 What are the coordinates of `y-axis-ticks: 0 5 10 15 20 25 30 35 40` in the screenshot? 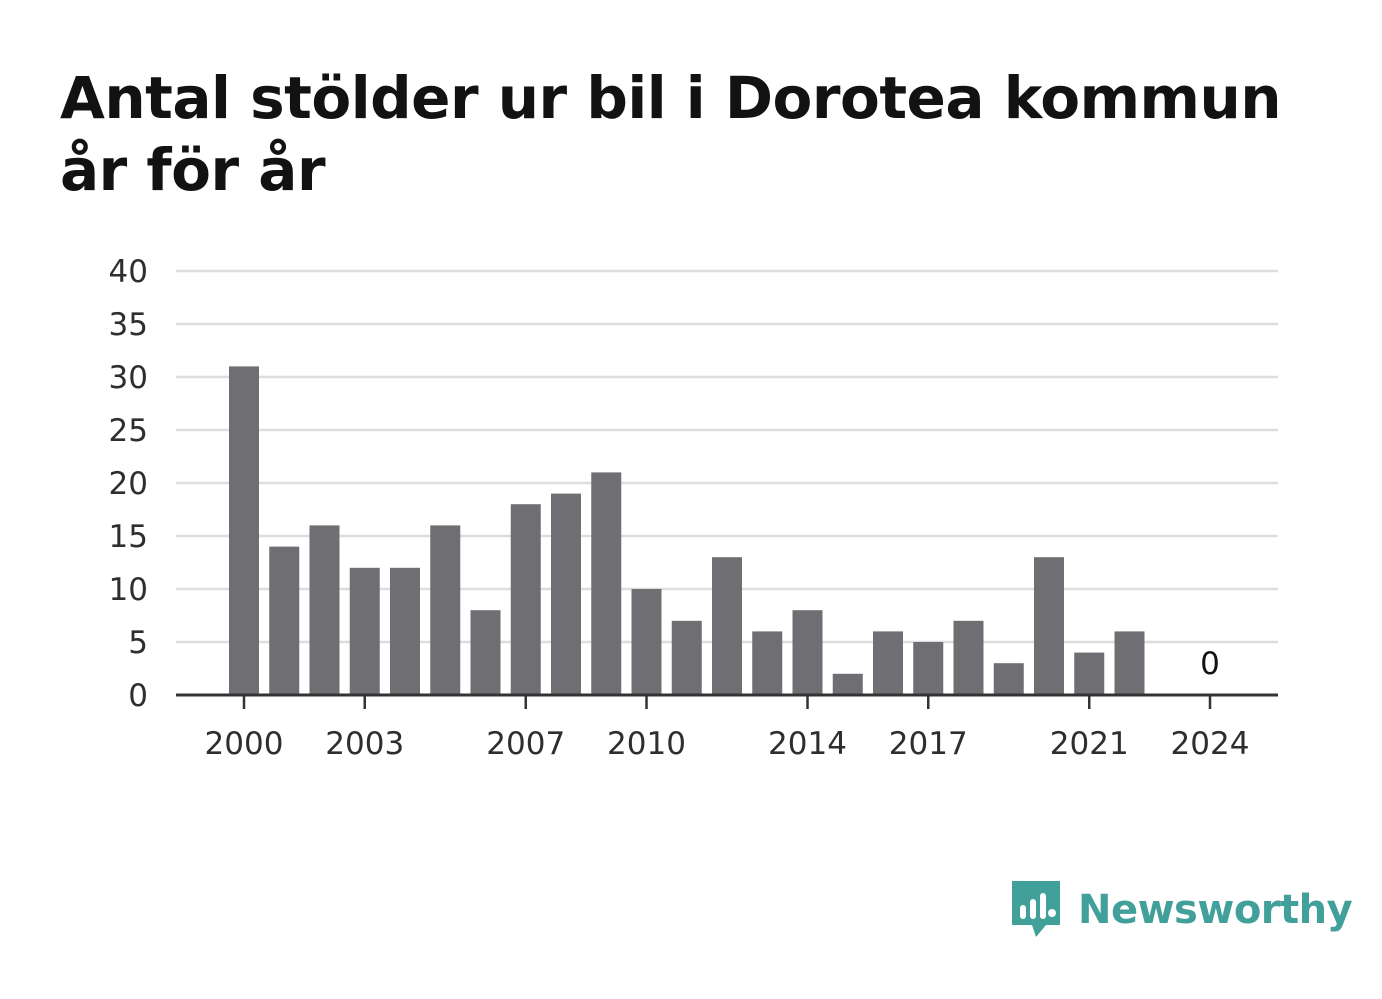 It's located at (128, 484).